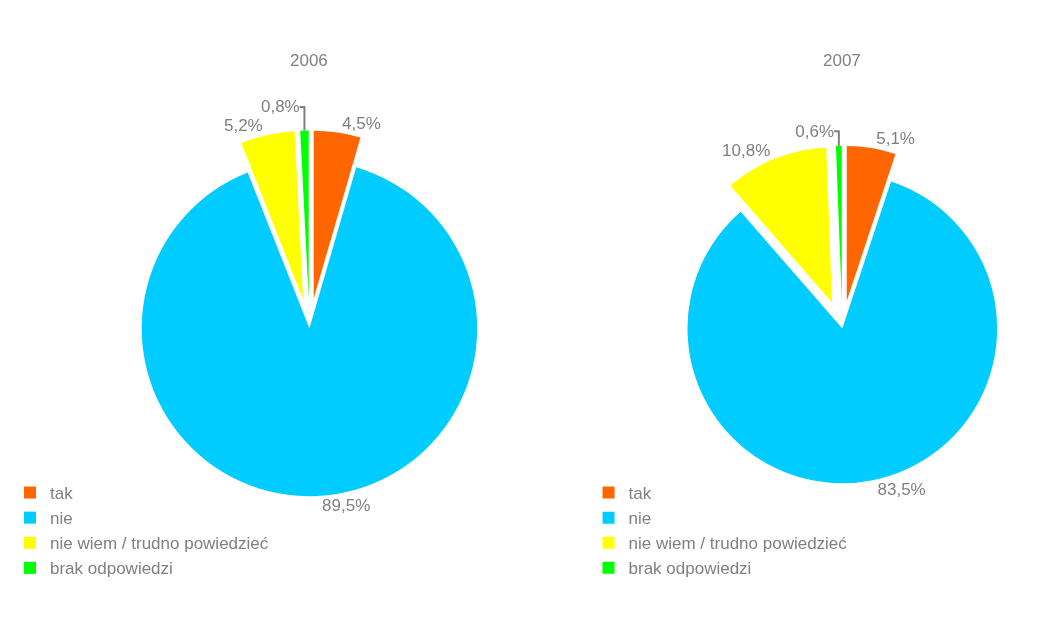 The height and width of the screenshot is (621, 1058). What do you see at coordinates (346, 505) in the screenshot?
I see `data-label: 89,5%` at bounding box center [346, 505].